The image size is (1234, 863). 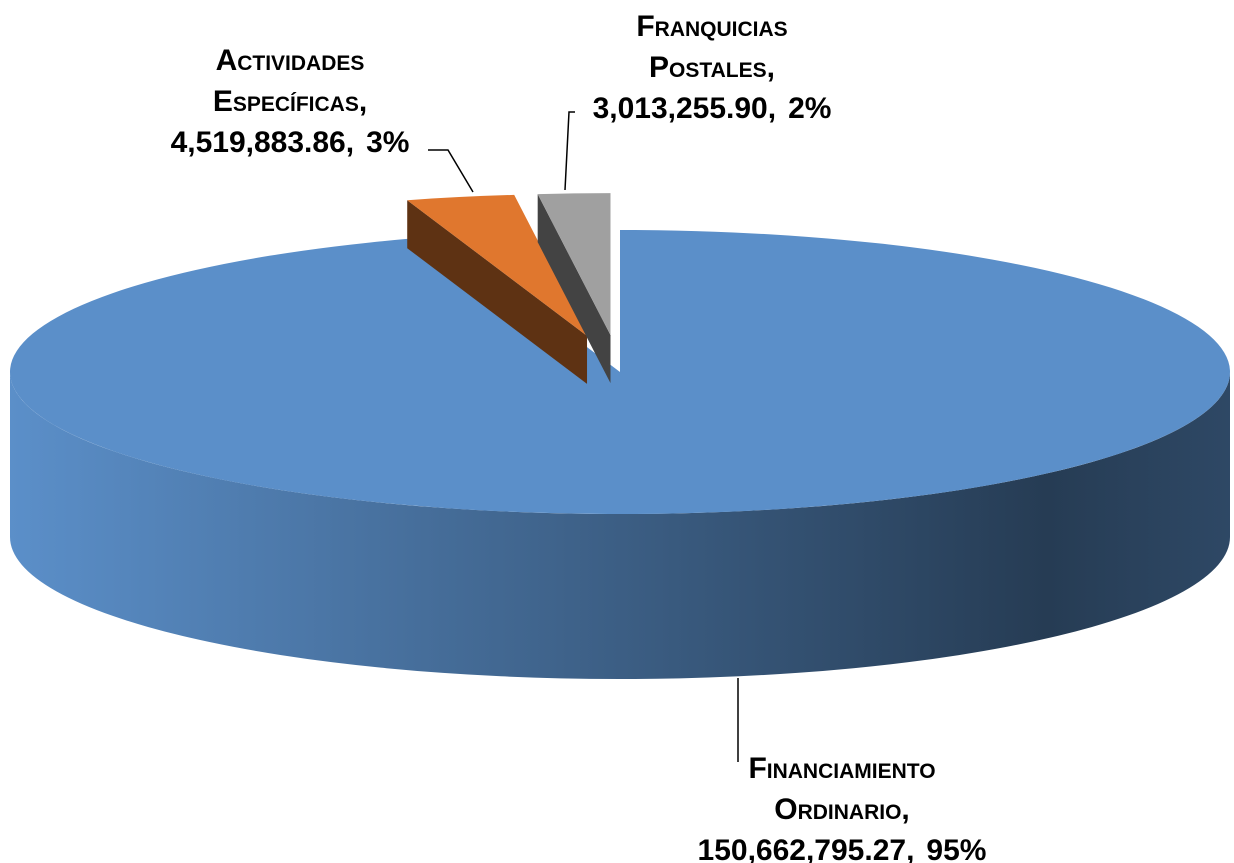 I want to click on label-value: 3,013,255.90, so click(x=680, y=108).